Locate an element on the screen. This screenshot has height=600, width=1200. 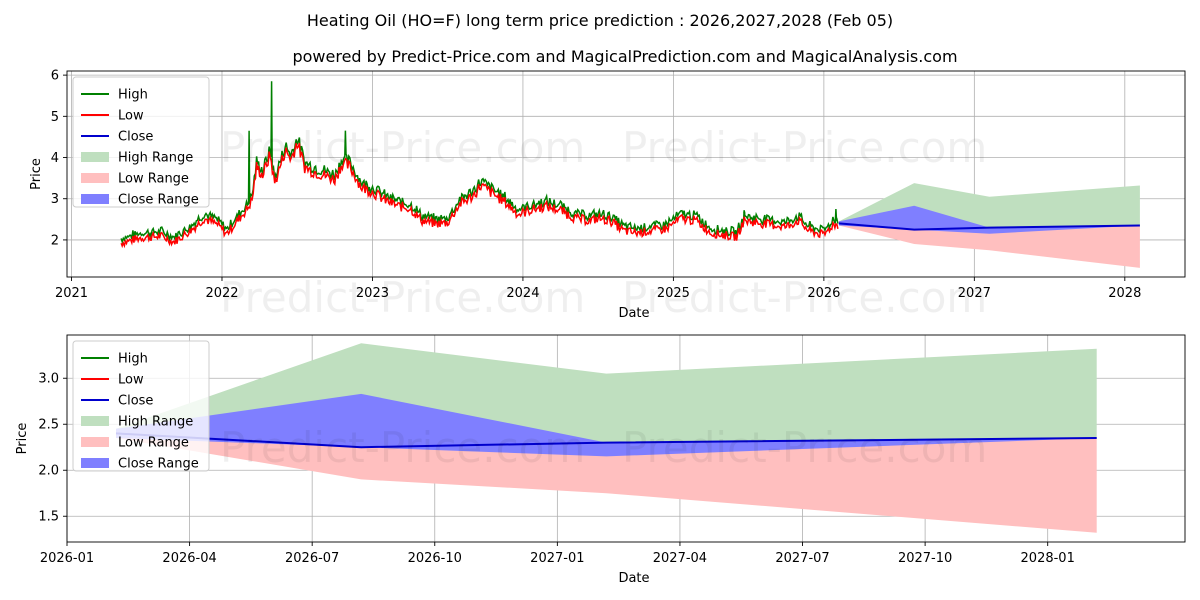
x-tick-label-year: 2027 is located at coordinates (974, 293).